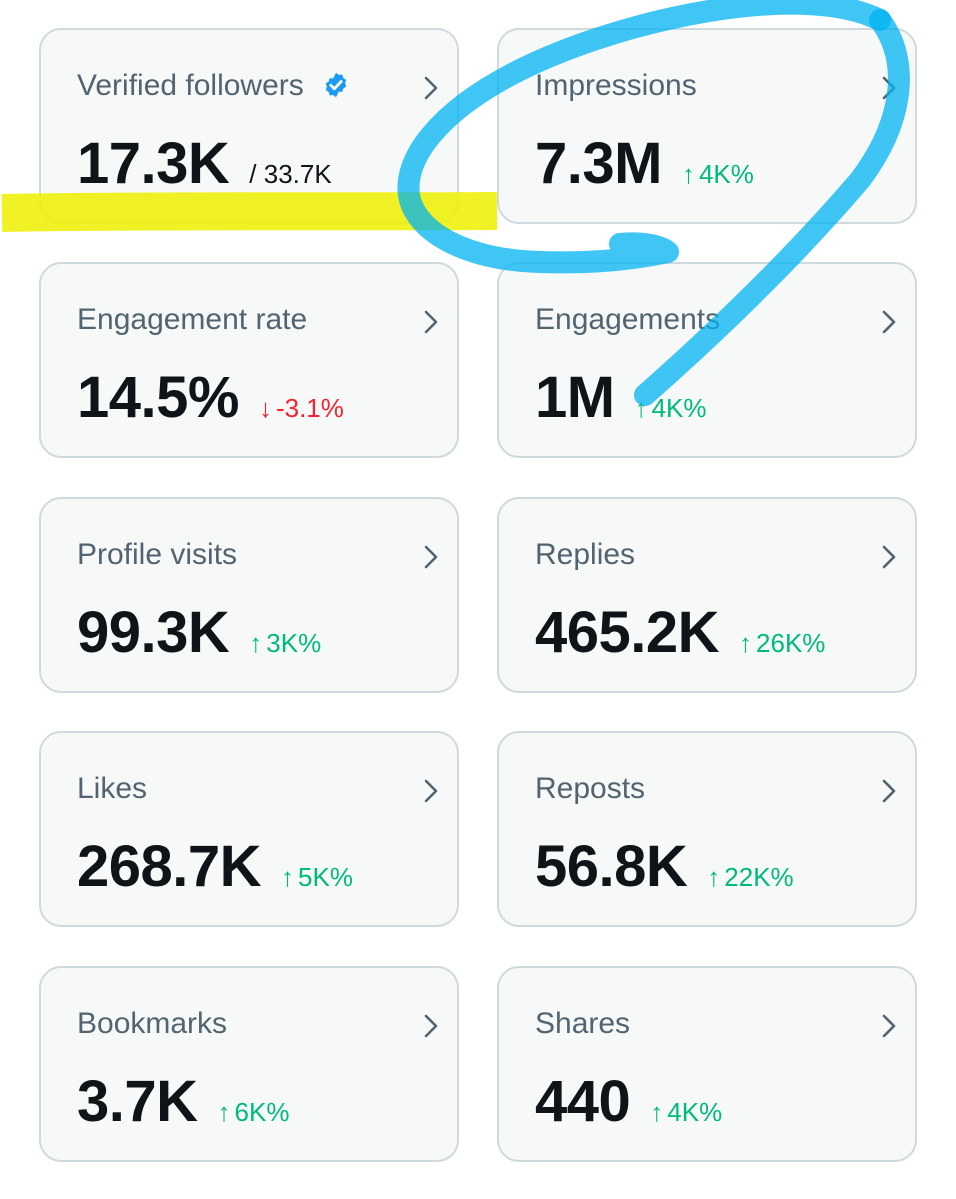 This screenshot has width=956, height=1199. What do you see at coordinates (575, 397) in the screenshot?
I see `card-value: 1M` at bounding box center [575, 397].